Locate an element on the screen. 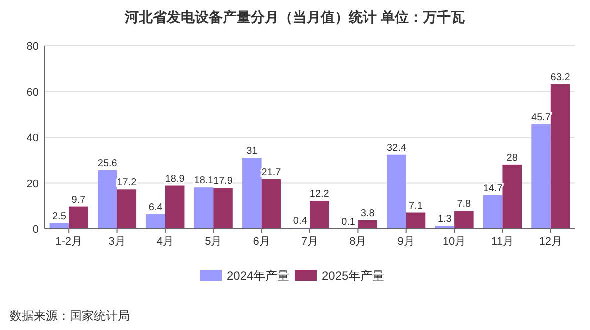 The height and width of the screenshot is (330, 590). x-tick-label: 8月 is located at coordinates (358, 242).